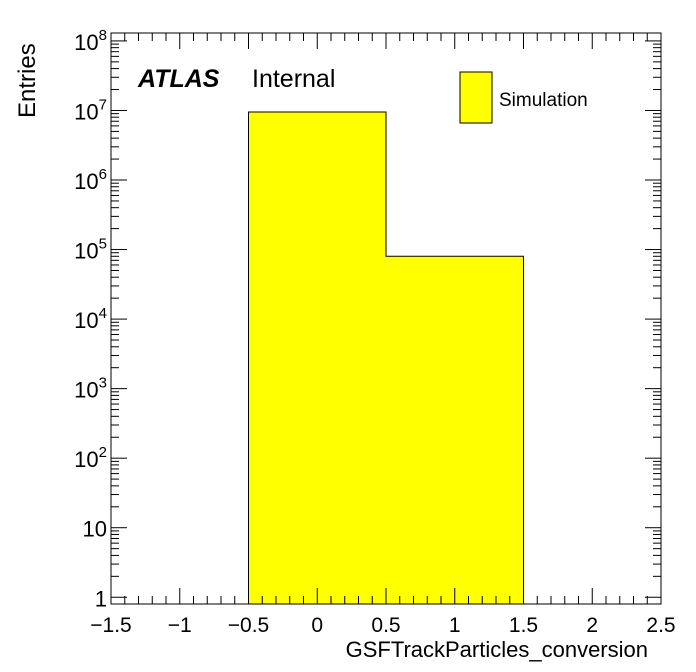  Describe the element at coordinates (293, 79) in the screenshot. I see `atlas-label-text: Internal` at that location.